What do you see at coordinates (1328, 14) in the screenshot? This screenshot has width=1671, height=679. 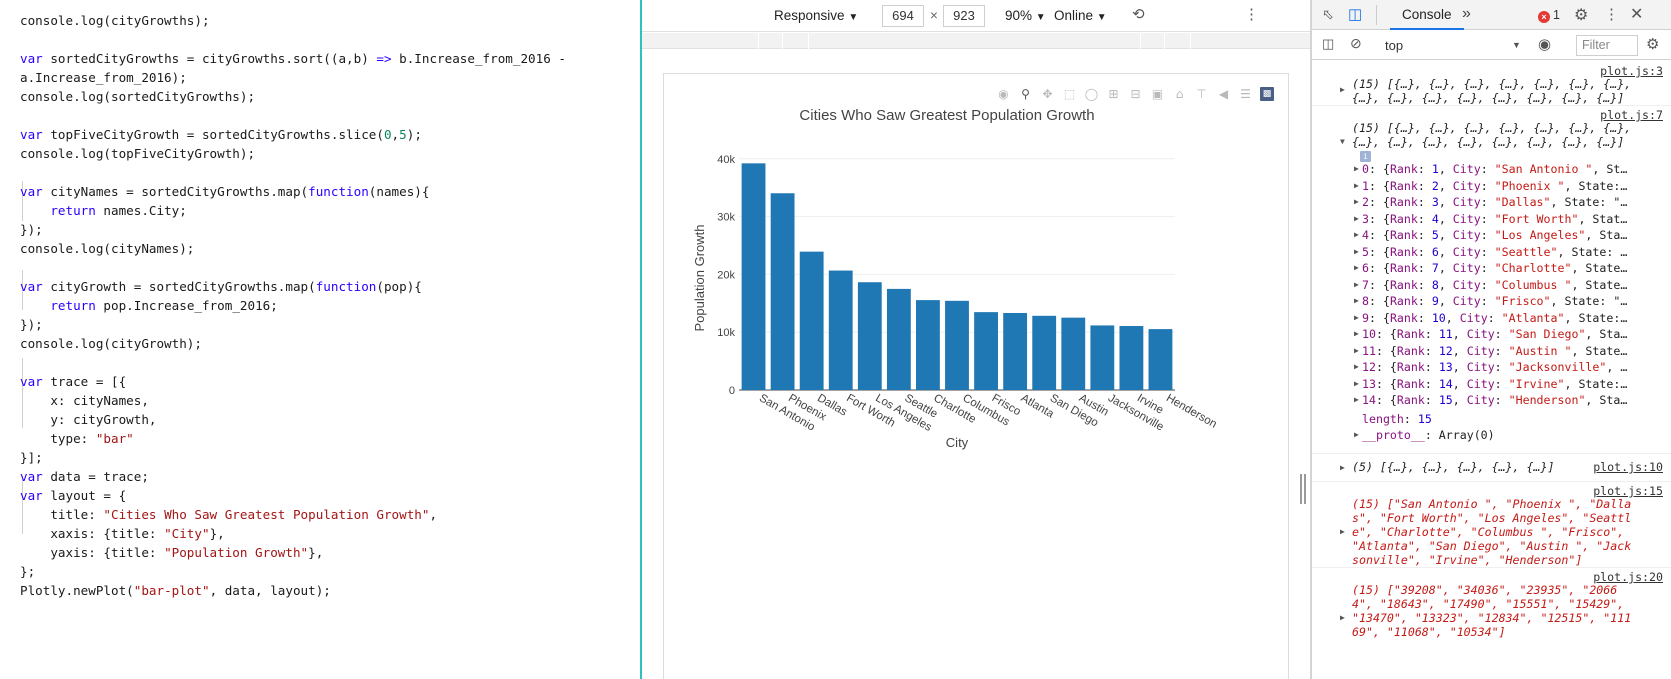 I see `inspect-element-icon: ⬁` at bounding box center [1328, 14].